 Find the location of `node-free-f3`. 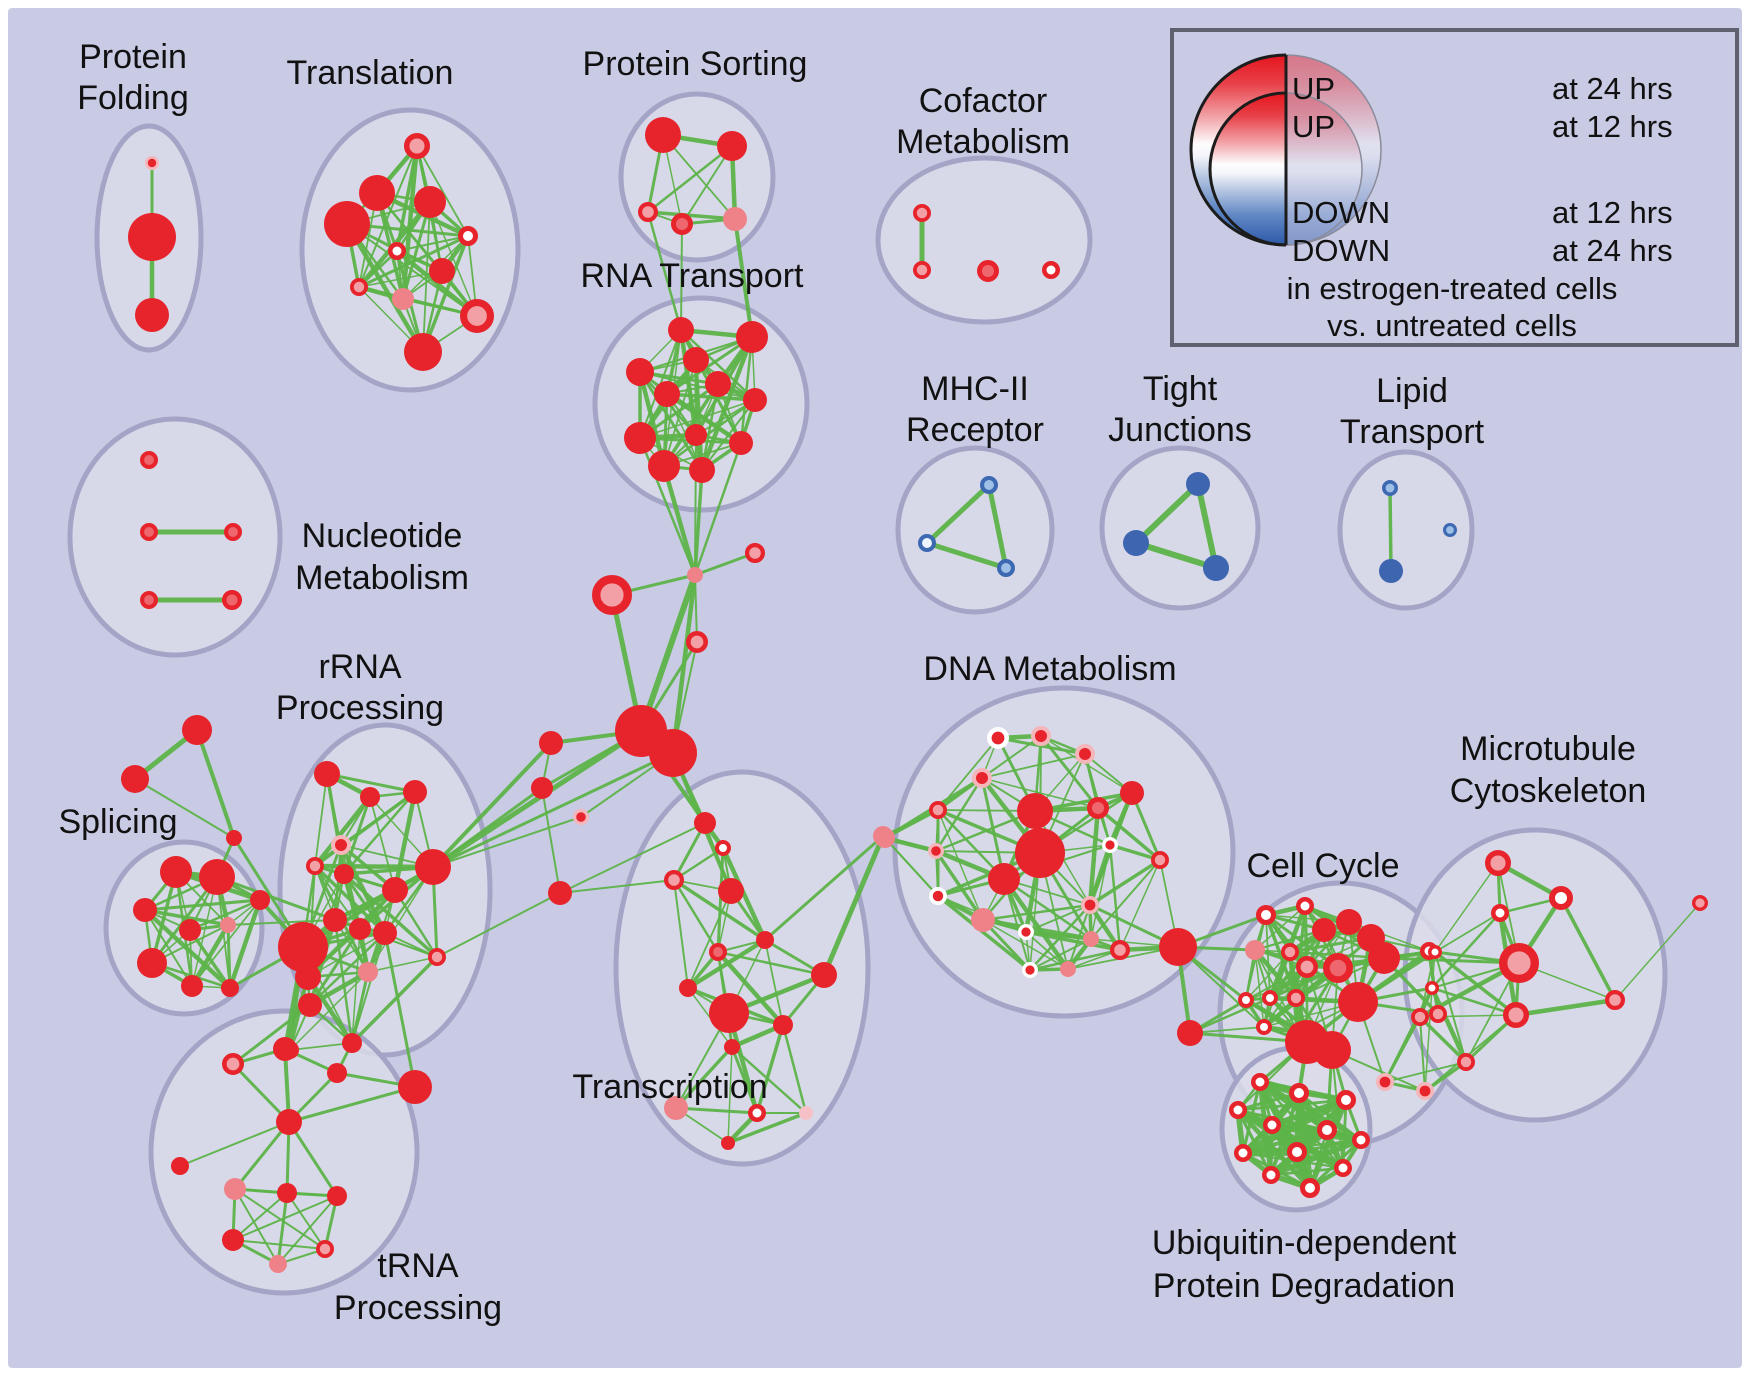

node-free-f3 is located at coordinates (696, 641).